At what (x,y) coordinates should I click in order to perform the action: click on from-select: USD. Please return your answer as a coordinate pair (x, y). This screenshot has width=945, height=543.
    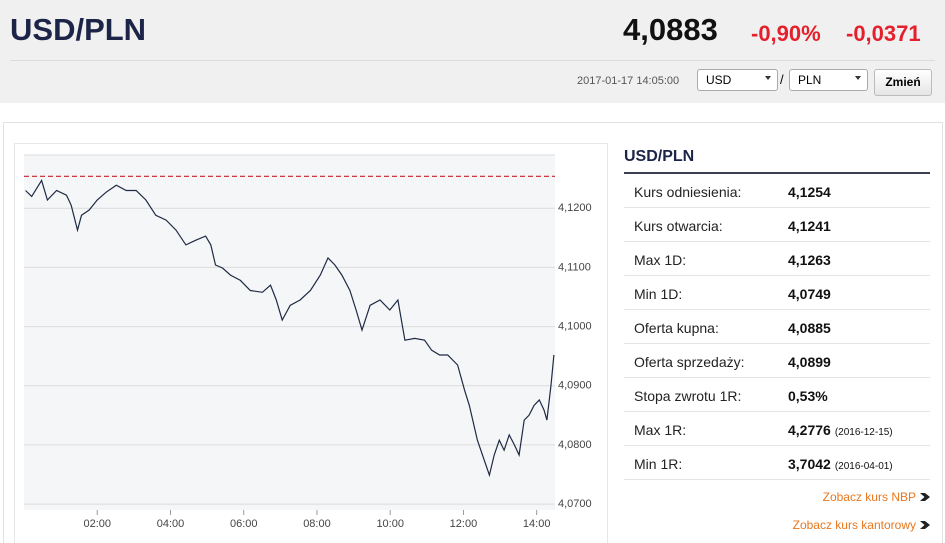
    Looking at the image, I should click on (737, 80).